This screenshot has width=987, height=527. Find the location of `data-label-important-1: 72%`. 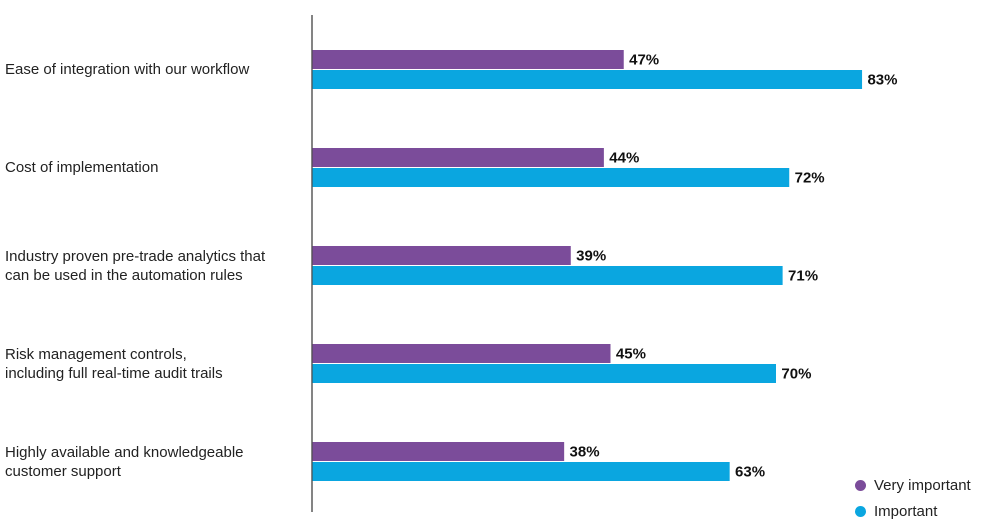

data-label-important-1: 72% is located at coordinates (810, 178).